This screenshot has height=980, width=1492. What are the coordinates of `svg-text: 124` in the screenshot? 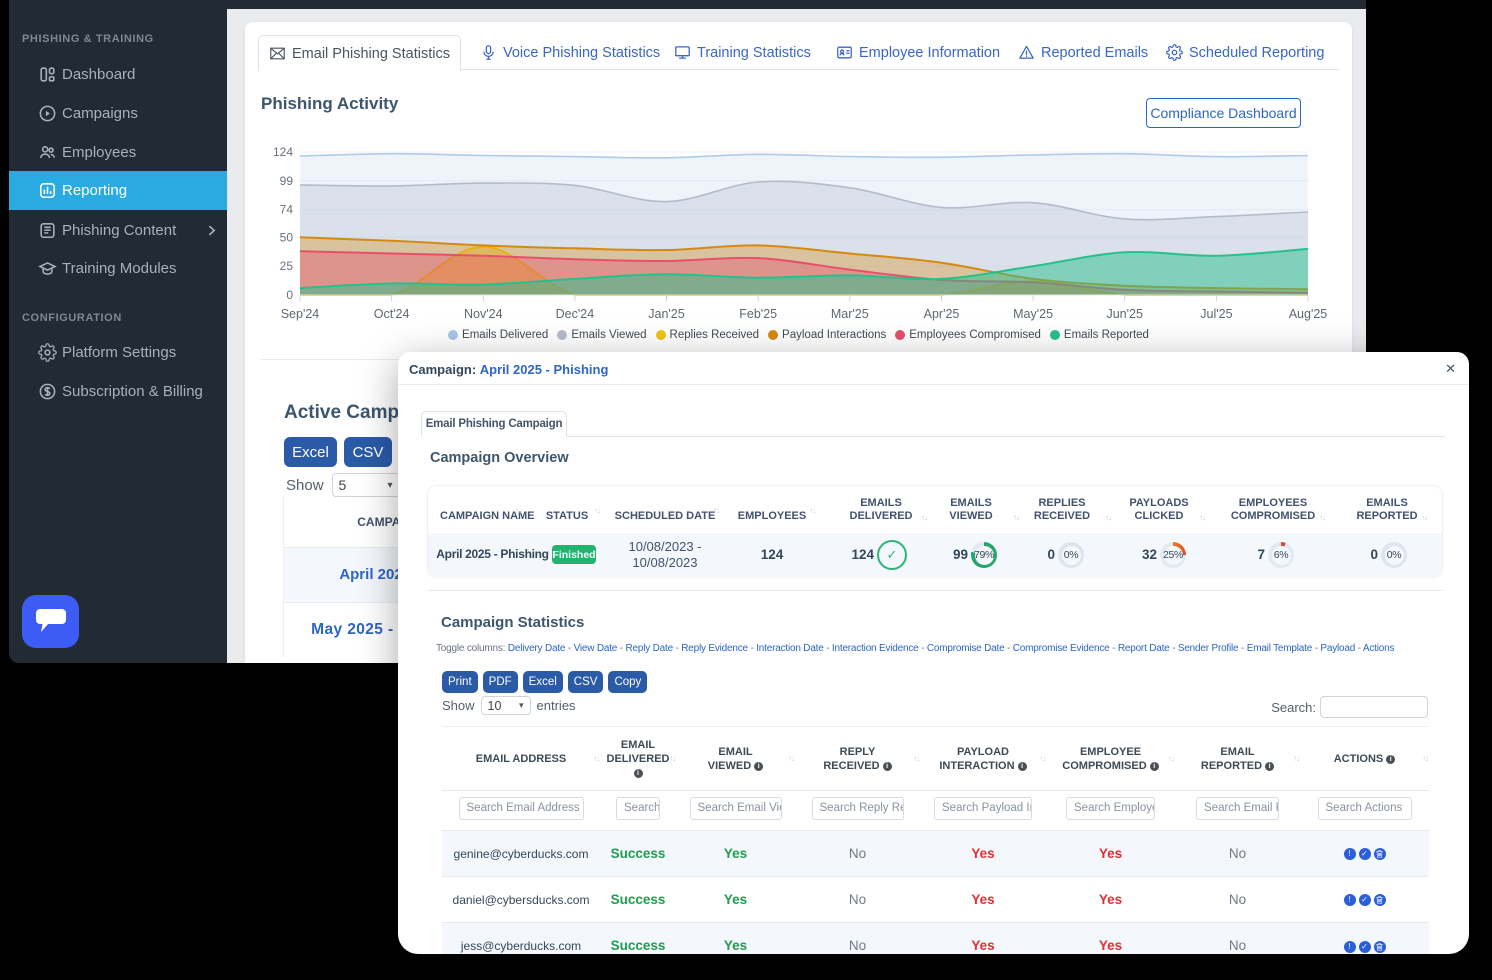 It's located at (283, 152).